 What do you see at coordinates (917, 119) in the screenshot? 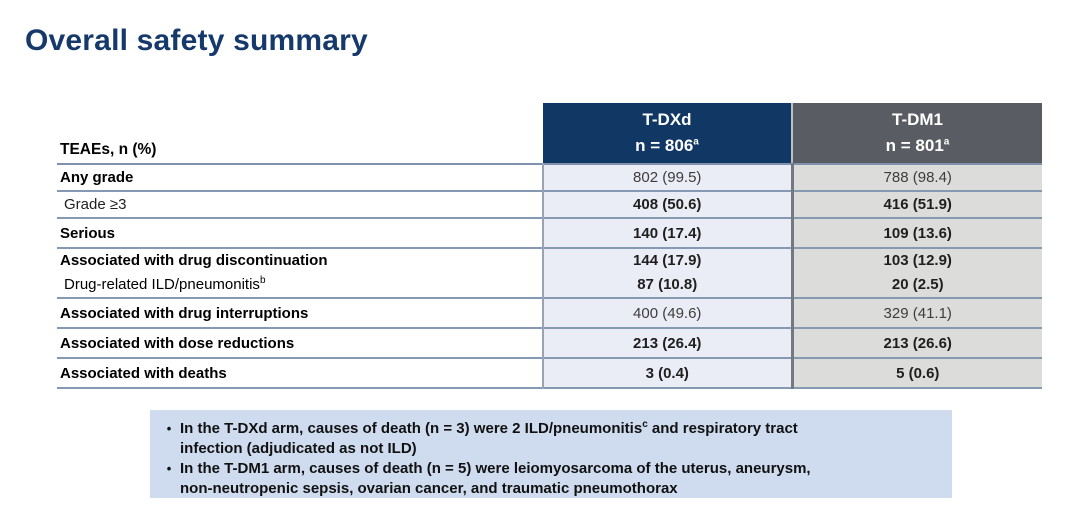
I see `column-drug-name: T-DM1` at bounding box center [917, 119].